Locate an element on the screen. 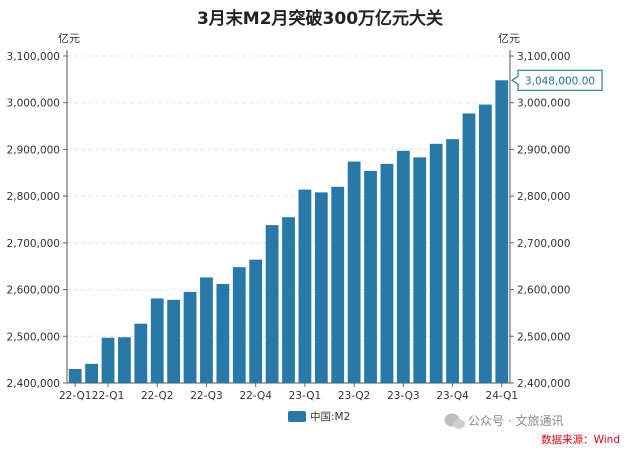 The image size is (640, 453). y-tick-label-left: 2,600,000 is located at coordinates (33, 291).